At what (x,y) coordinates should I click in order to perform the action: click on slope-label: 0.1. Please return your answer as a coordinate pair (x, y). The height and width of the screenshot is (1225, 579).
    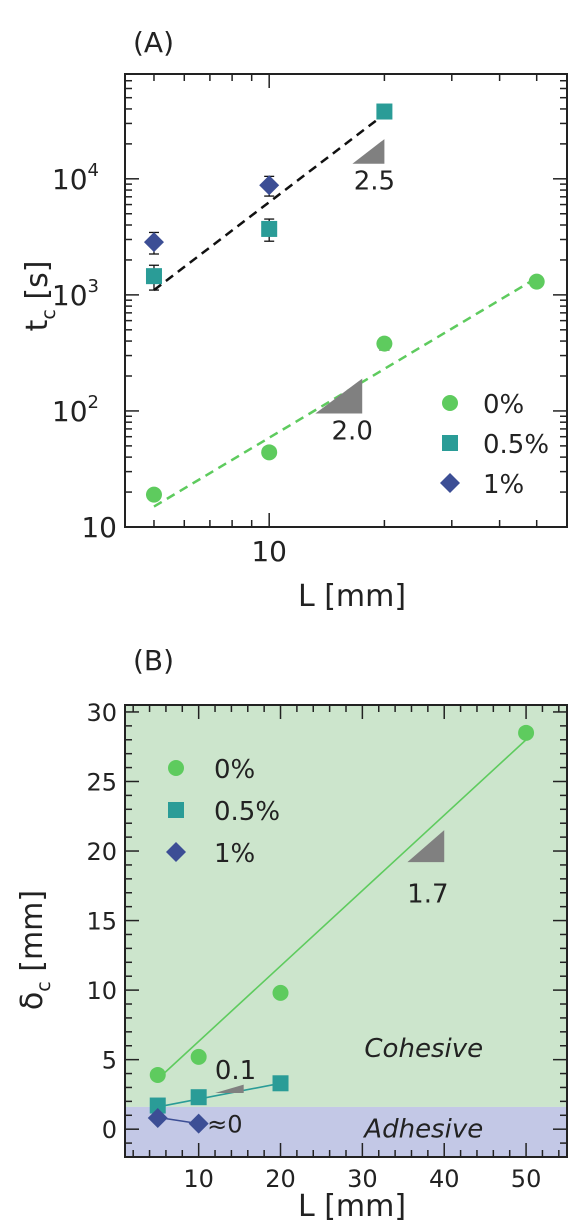
    Looking at the image, I should click on (235, 1071).